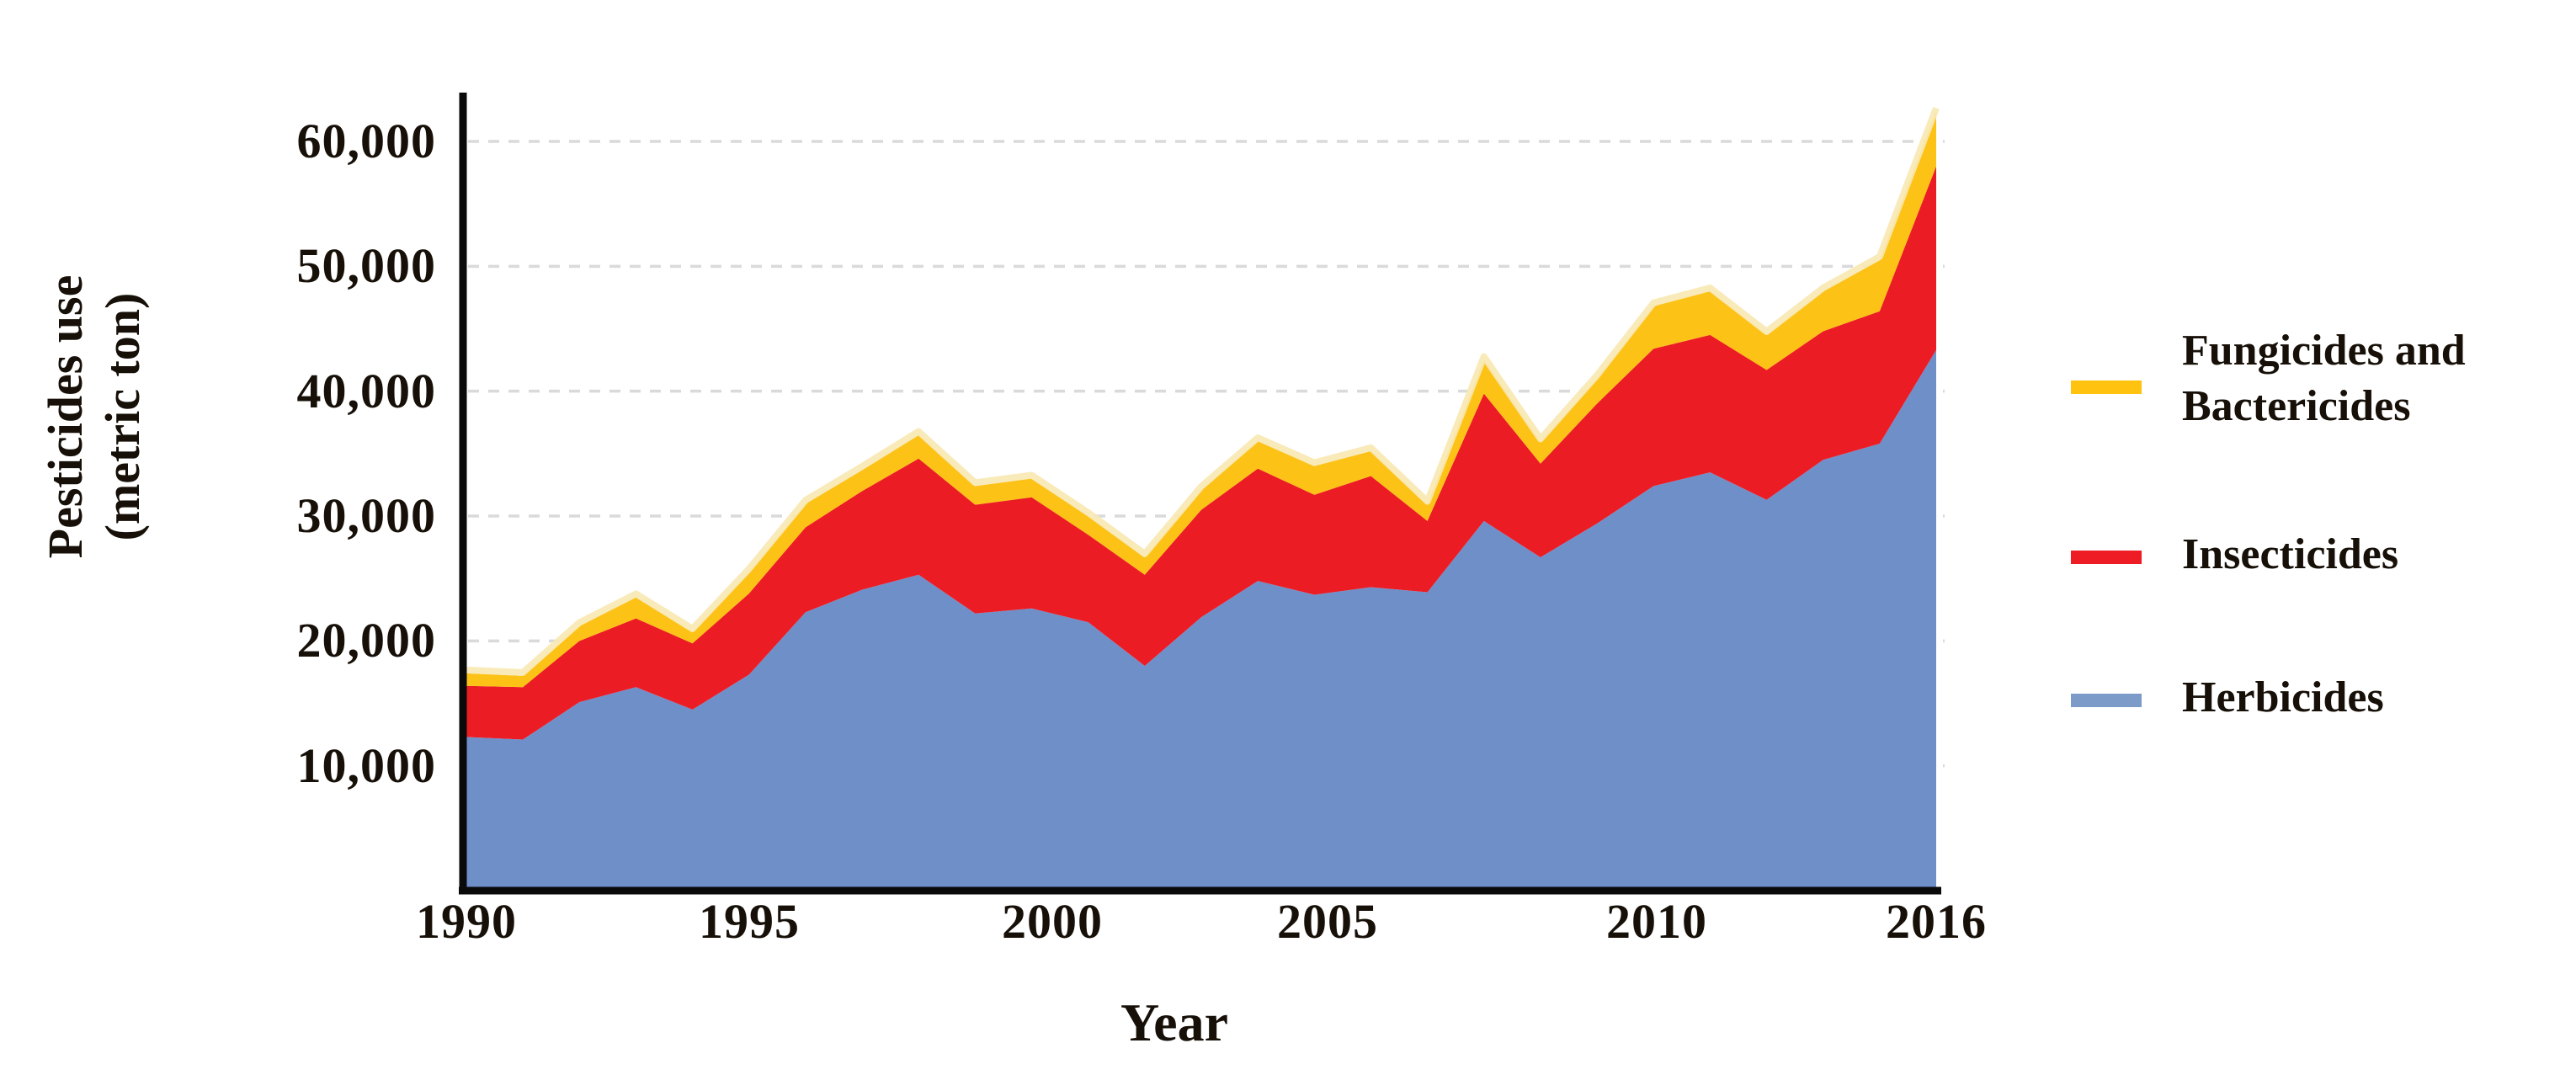 The height and width of the screenshot is (1075, 2576). What do you see at coordinates (1937, 922) in the screenshot?
I see `x-tick-label: 2016` at bounding box center [1937, 922].